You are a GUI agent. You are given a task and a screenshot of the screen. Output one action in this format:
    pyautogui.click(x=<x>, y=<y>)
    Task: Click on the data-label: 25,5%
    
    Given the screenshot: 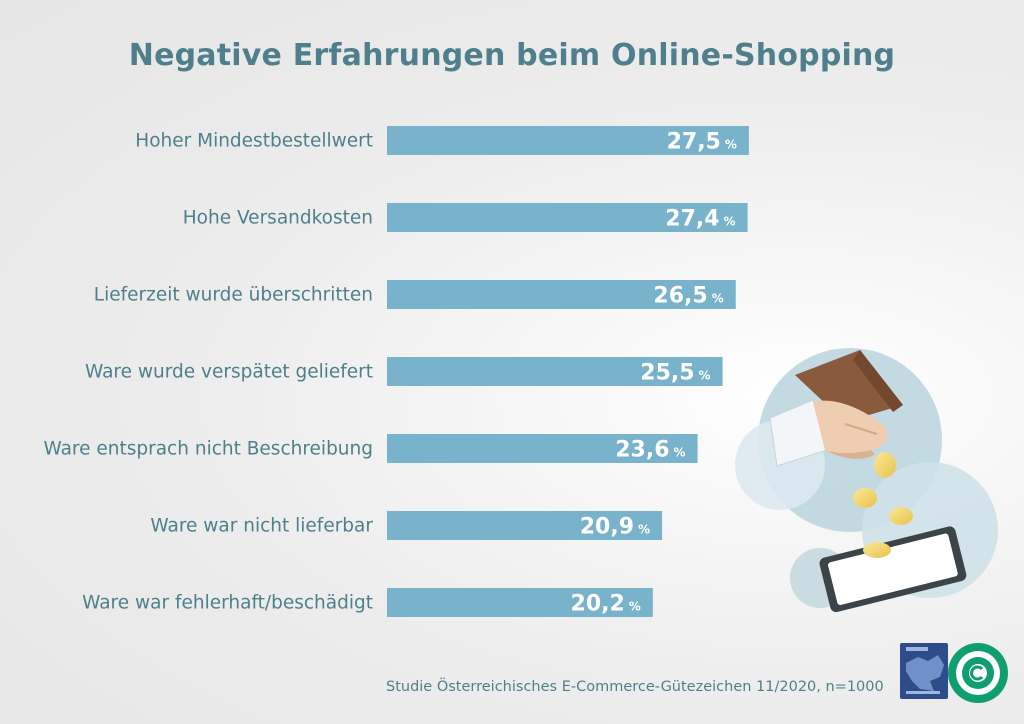 What is the action you would take?
    pyautogui.click(x=675, y=373)
    